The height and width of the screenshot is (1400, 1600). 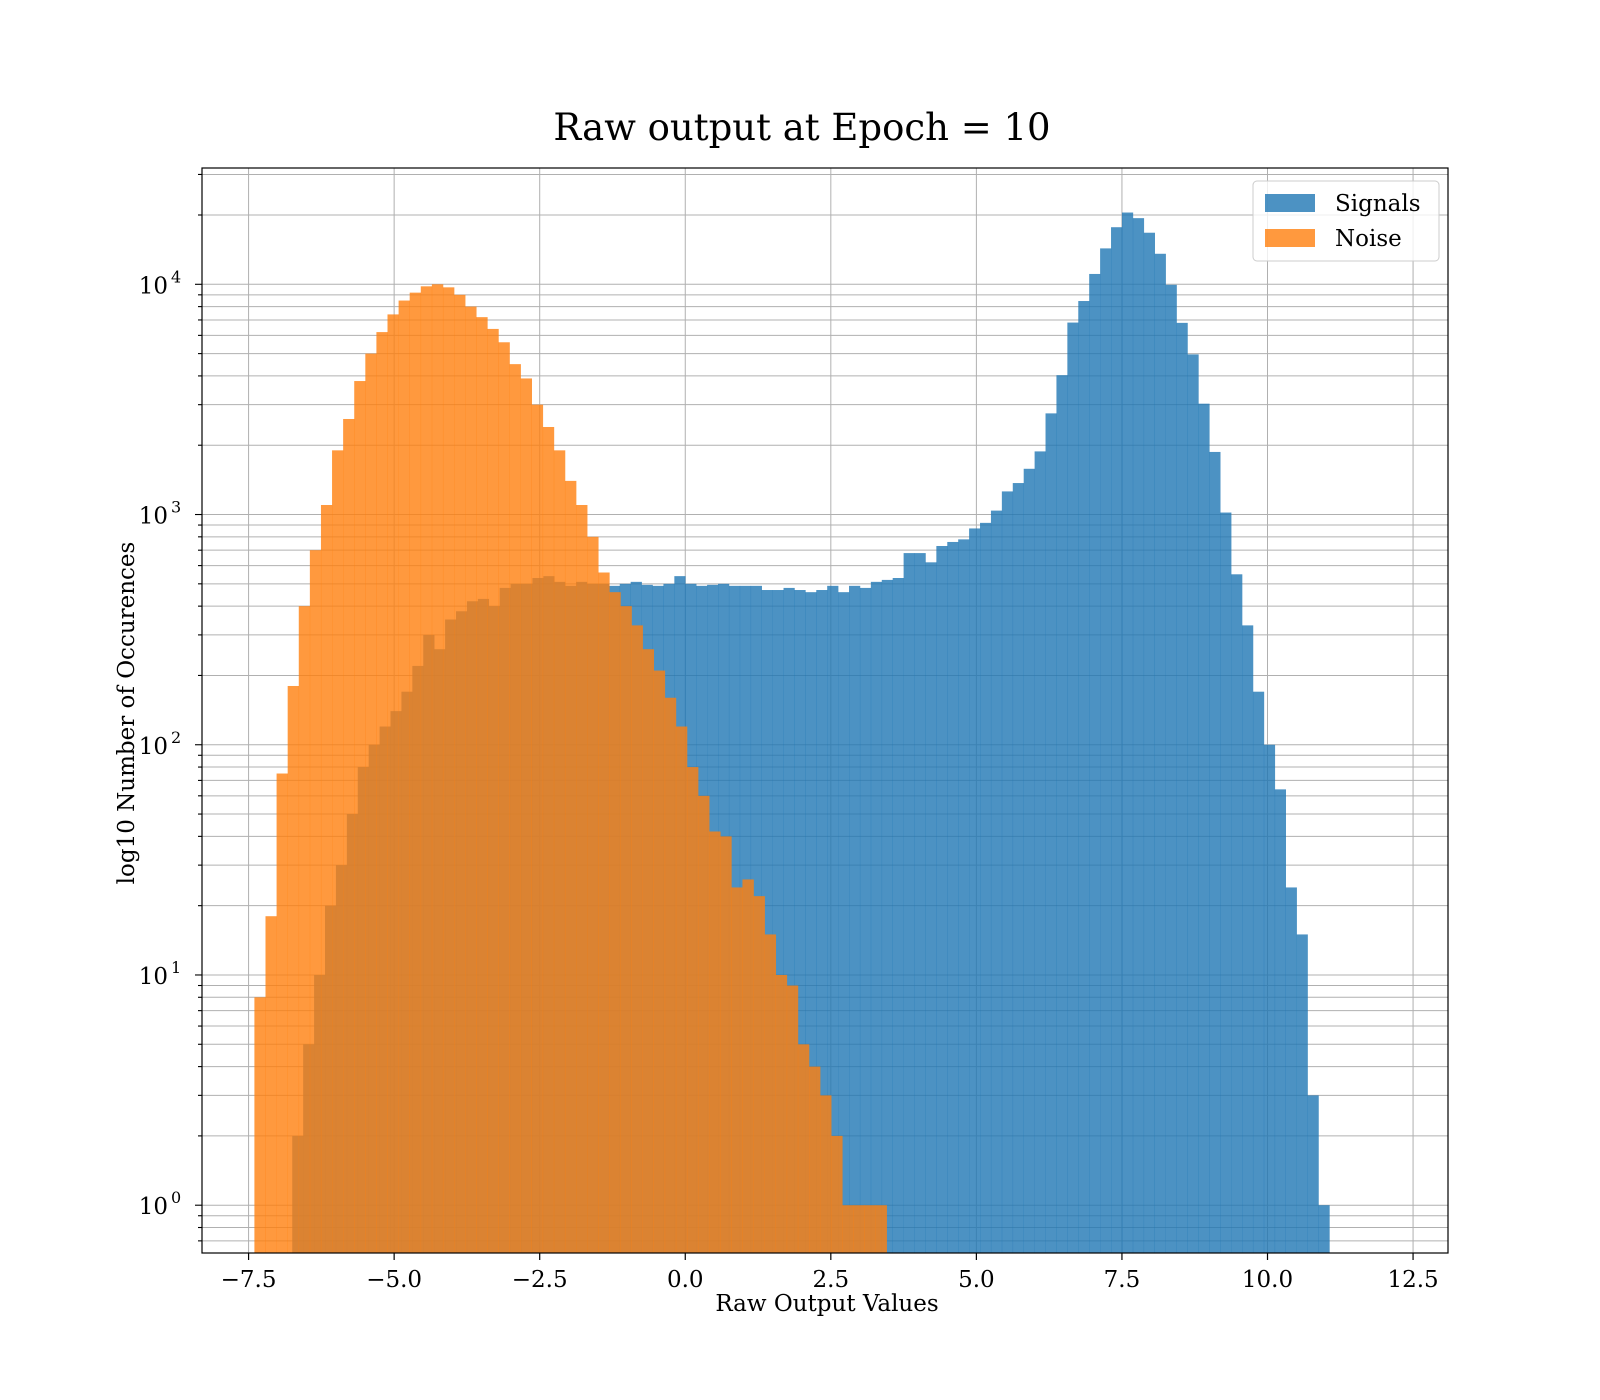 I want to click on x-axis-ticks: −7.5 −5.0 −2.5 0.0 2.5 5.0 7.5 10.0 12.5, so click(x=830, y=1273).